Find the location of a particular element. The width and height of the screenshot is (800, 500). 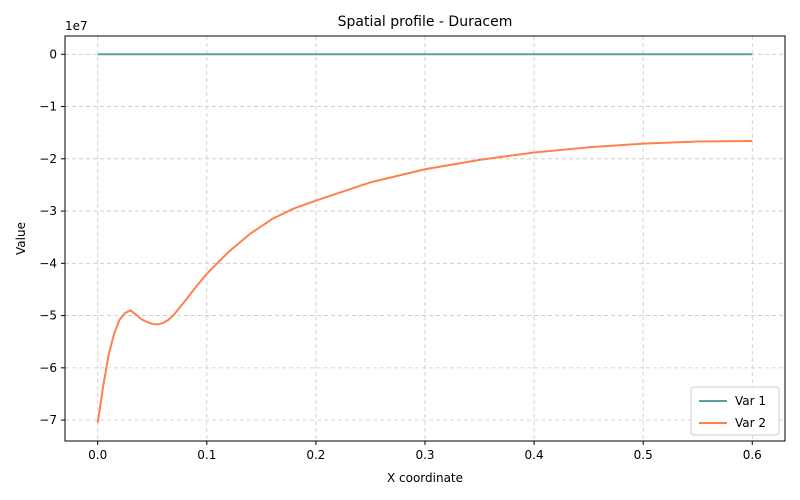

x-tick-label: 0.4 is located at coordinates (534, 455).